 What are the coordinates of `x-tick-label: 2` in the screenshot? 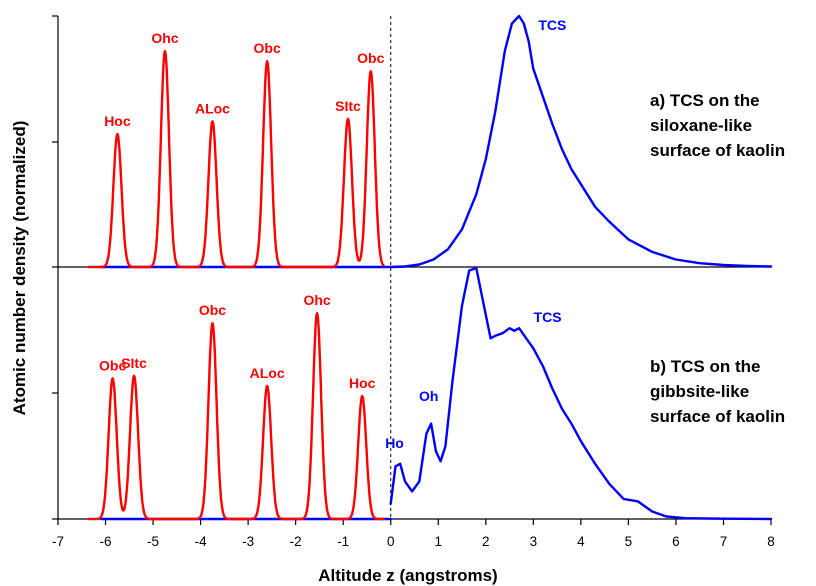 It's located at (486, 541).